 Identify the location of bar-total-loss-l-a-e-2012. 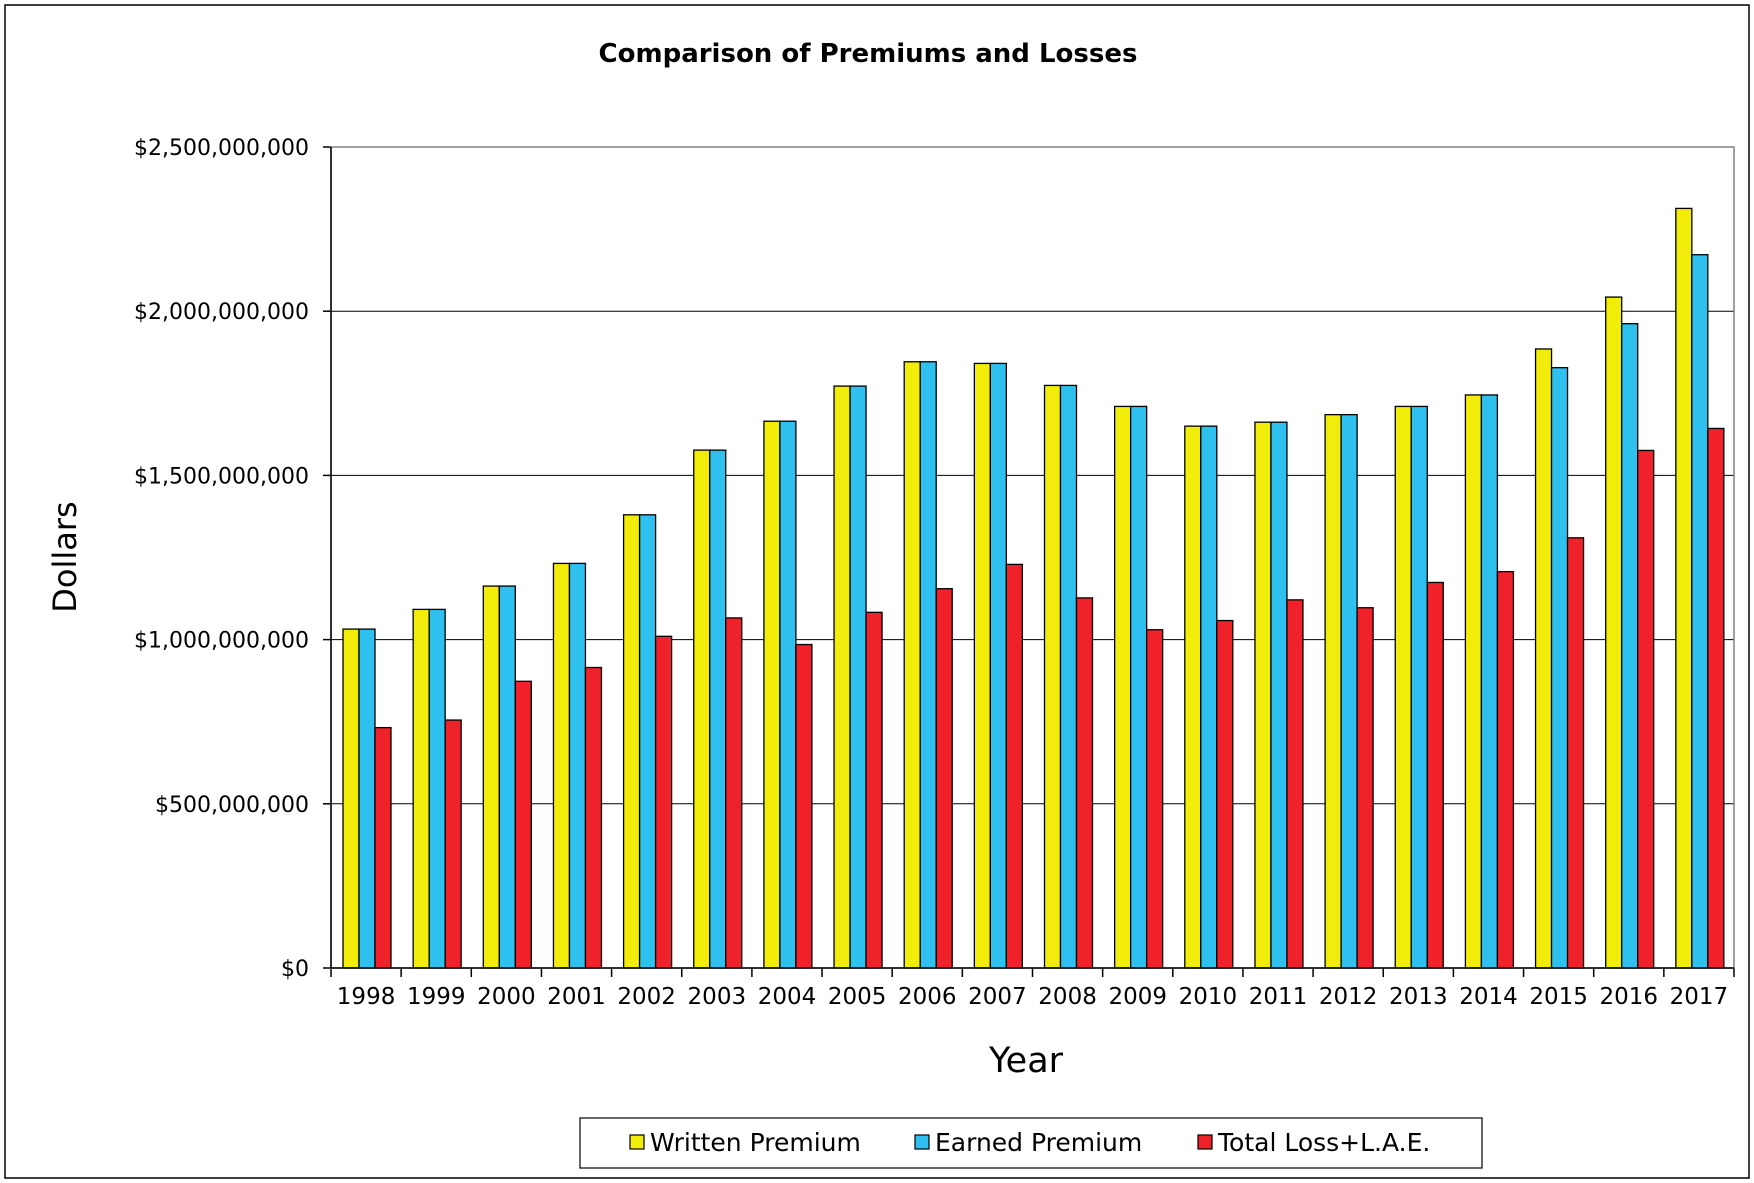
(1365, 788).